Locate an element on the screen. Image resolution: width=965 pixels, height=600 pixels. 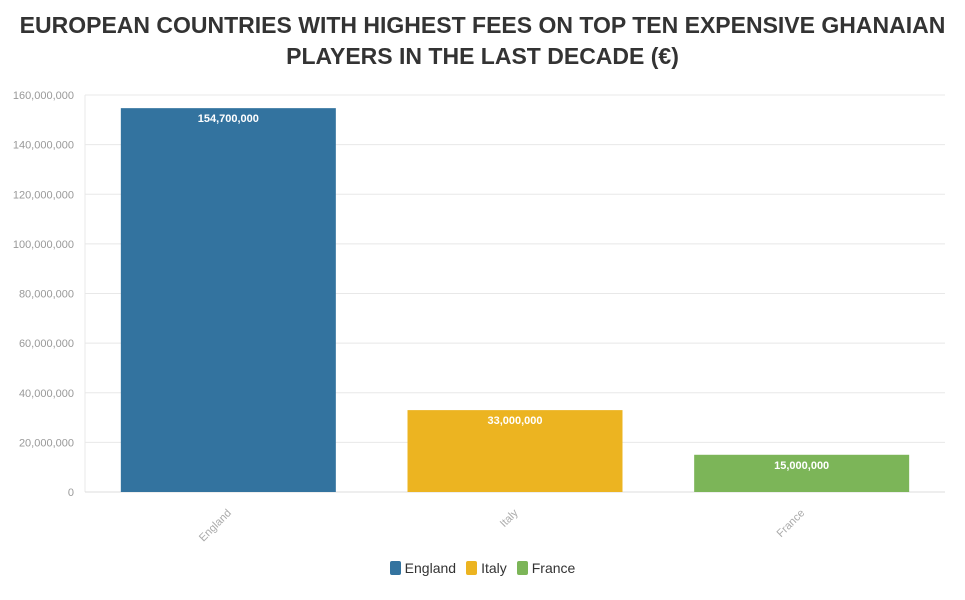
legend-item-france: France is located at coordinates (546, 568).